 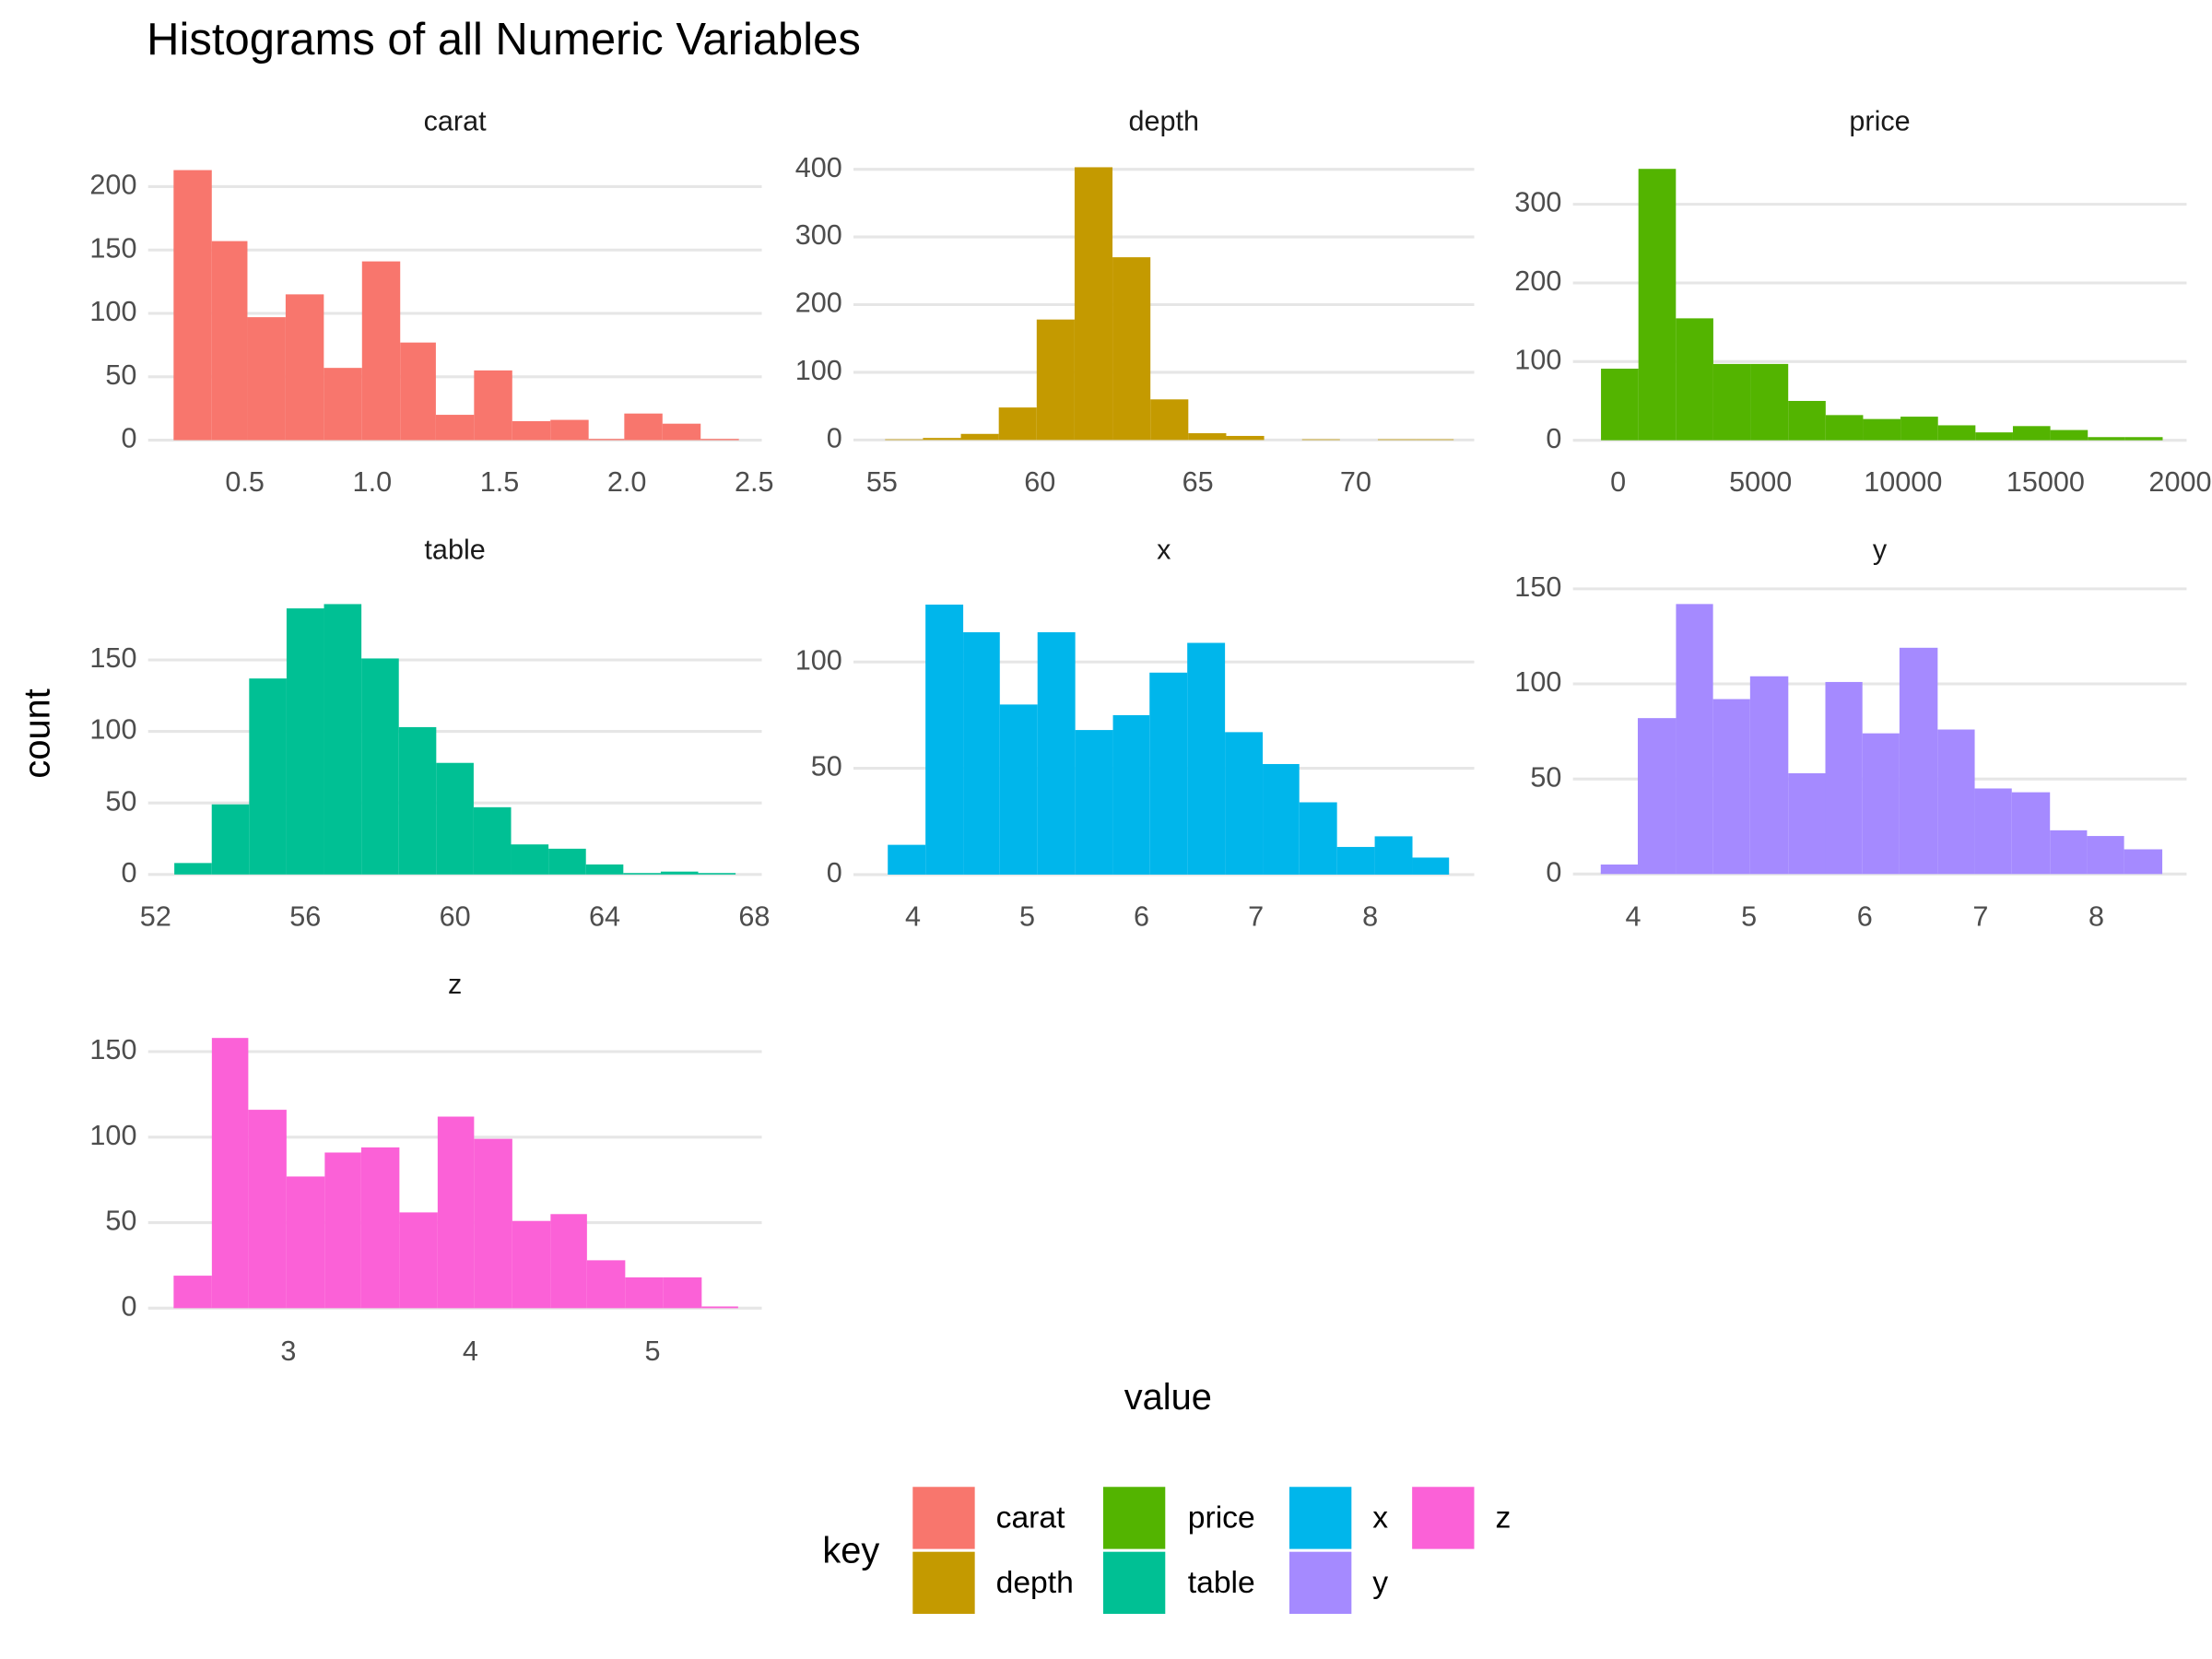 What do you see at coordinates (1221, 1583) in the screenshot?
I see `legend-label: table` at bounding box center [1221, 1583].